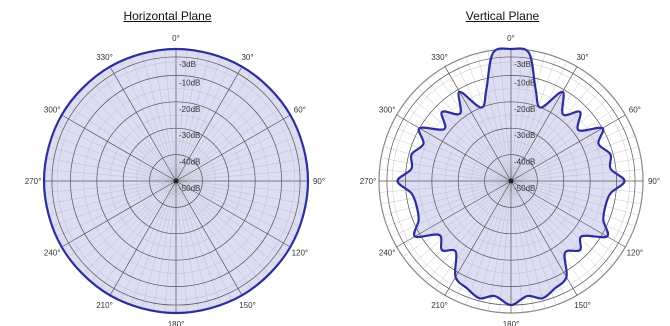 The width and height of the screenshot is (670, 326). What do you see at coordinates (167, 16) in the screenshot?
I see `chart-title: Horizontal Plane` at bounding box center [167, 16].